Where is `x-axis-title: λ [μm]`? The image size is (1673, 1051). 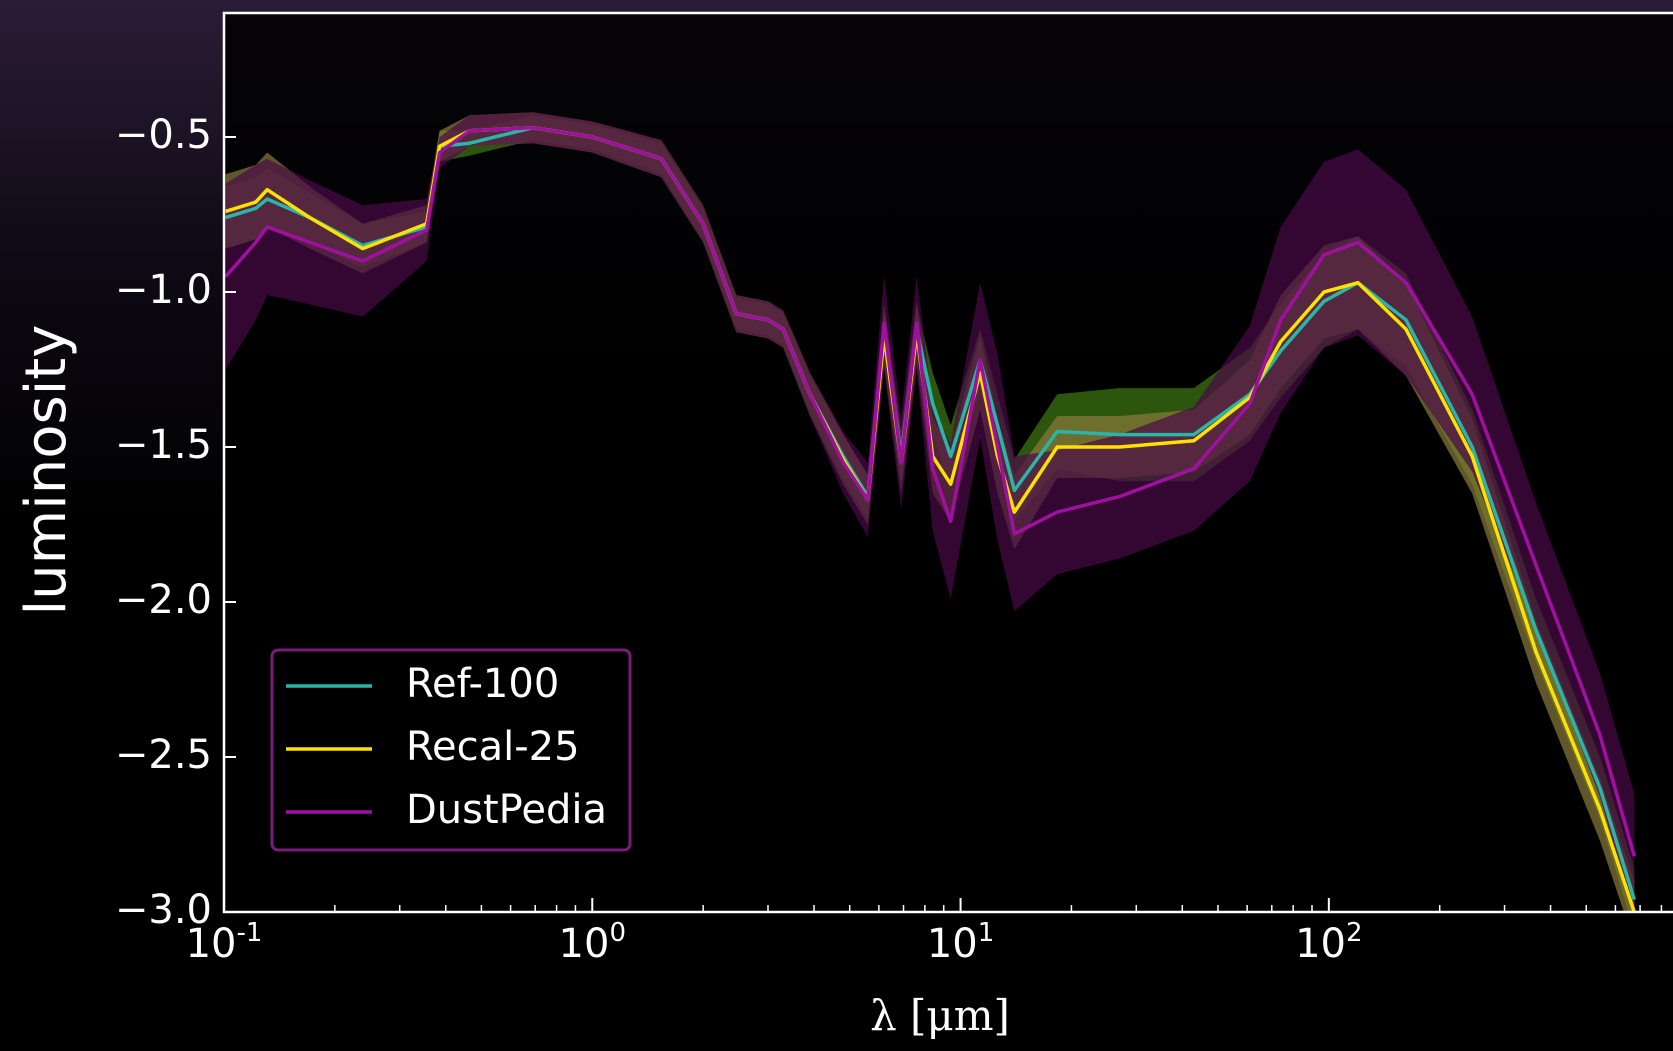 x-axis-title: λ [μm] is located at coordinates (940, 1015).